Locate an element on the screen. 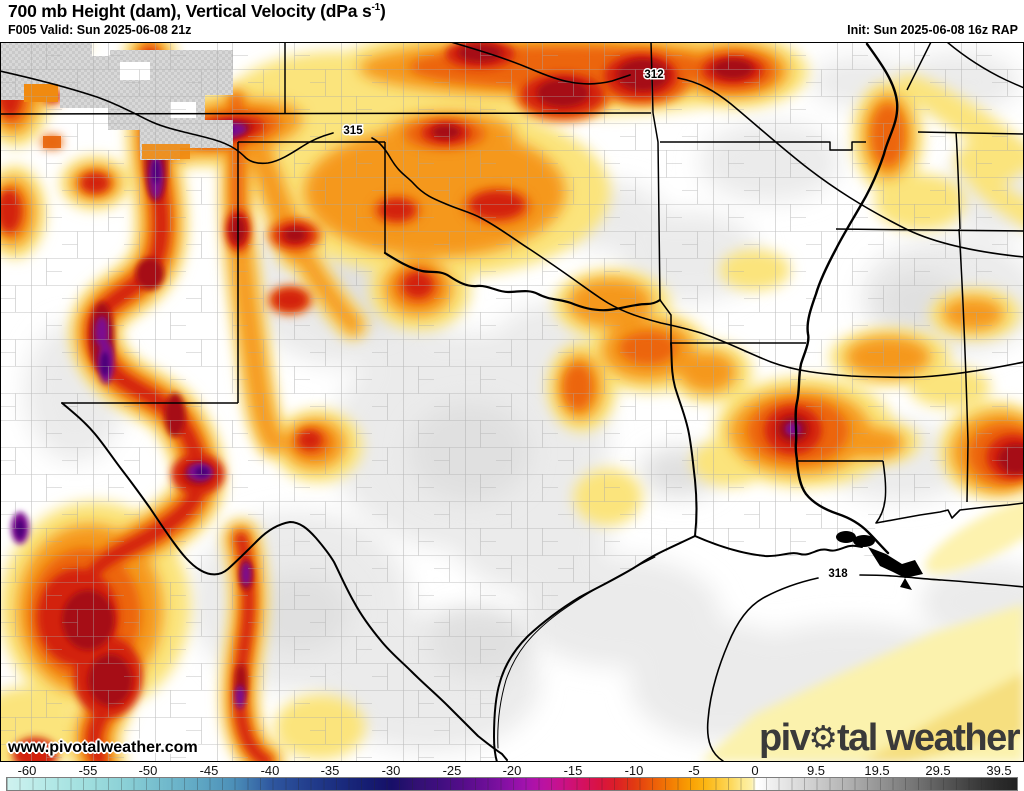 This screenshot has width=1024, height=791. coastal-lakes is located at coordinates (879, 560).